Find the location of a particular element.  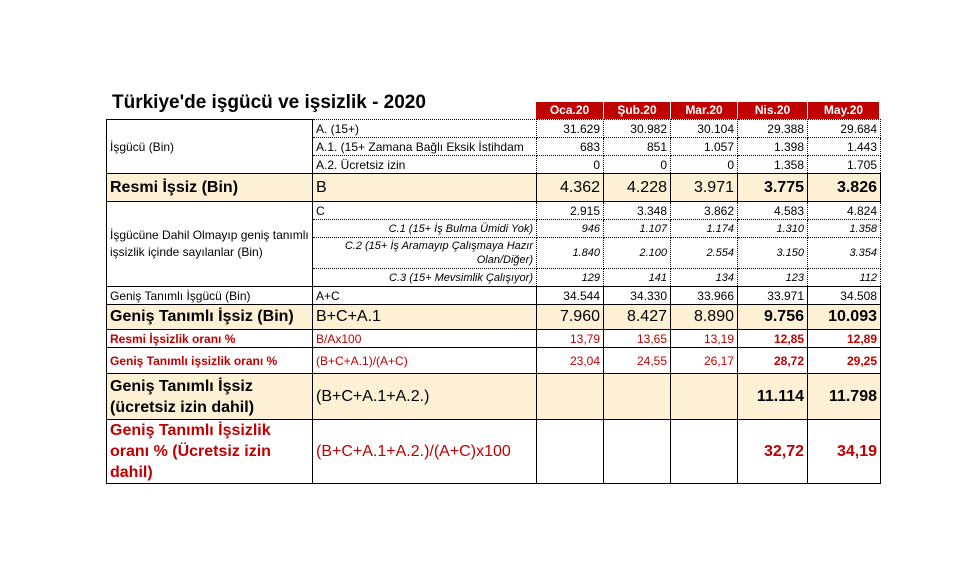

cell: 3.971 is located at coordinates (704, 187).